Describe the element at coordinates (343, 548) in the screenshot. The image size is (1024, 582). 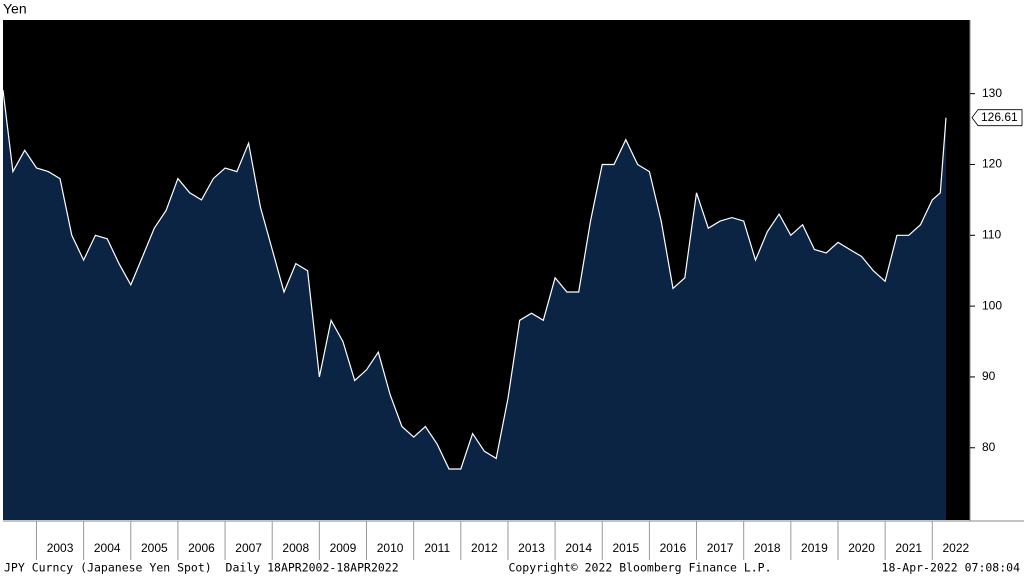
I see `x-tick-label: 2009` at that location.